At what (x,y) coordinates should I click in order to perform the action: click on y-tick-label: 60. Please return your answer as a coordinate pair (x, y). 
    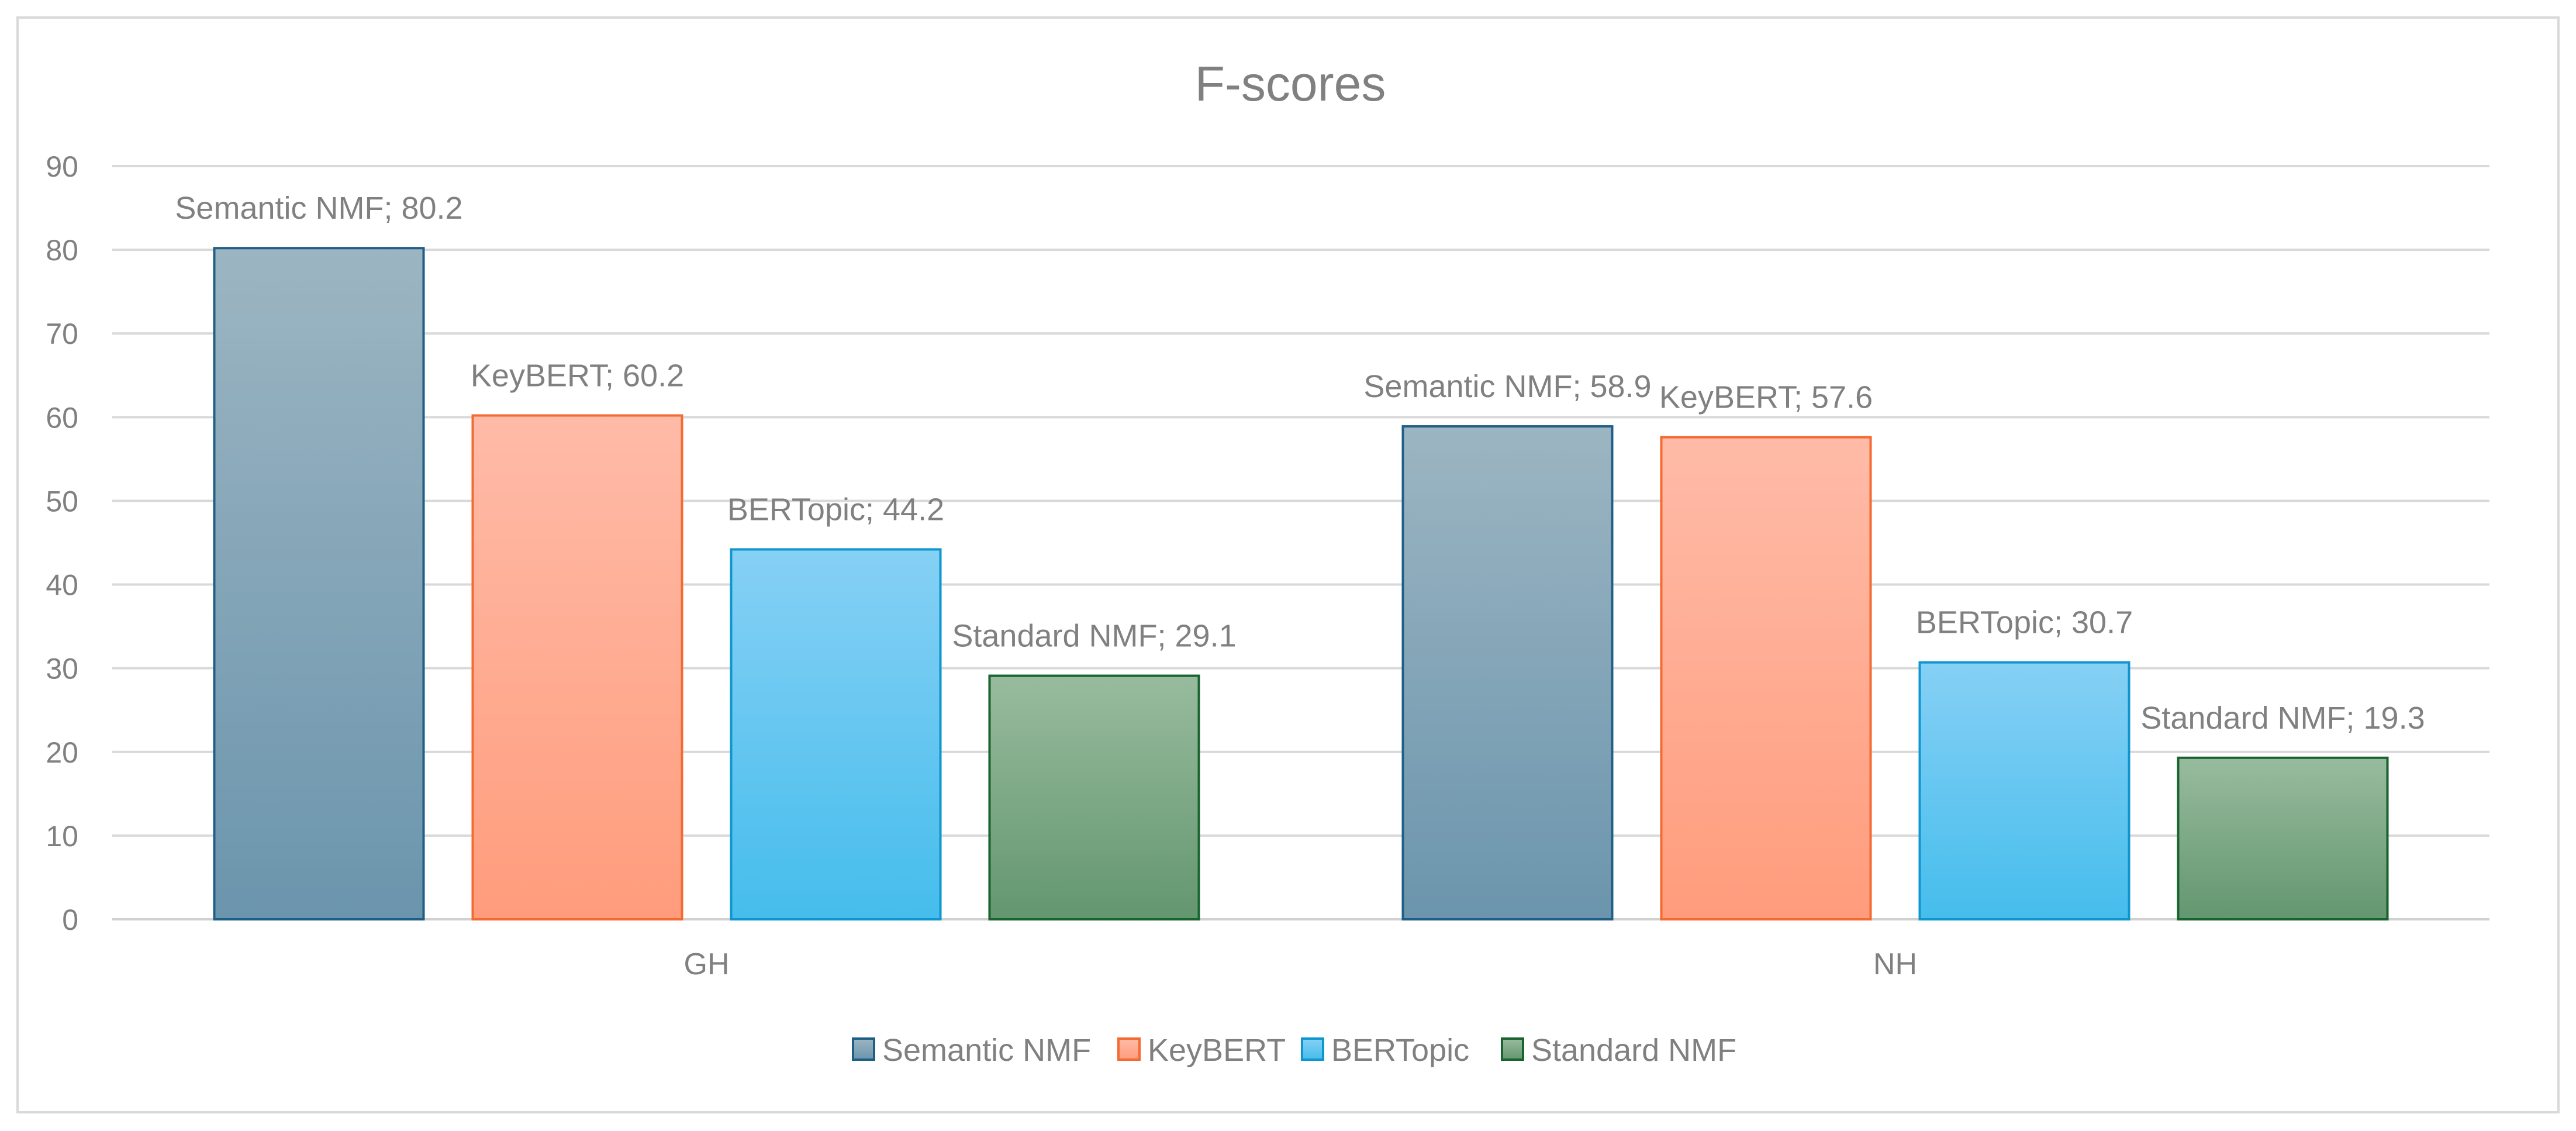
    Looking at the image, I should click on (62, 417).